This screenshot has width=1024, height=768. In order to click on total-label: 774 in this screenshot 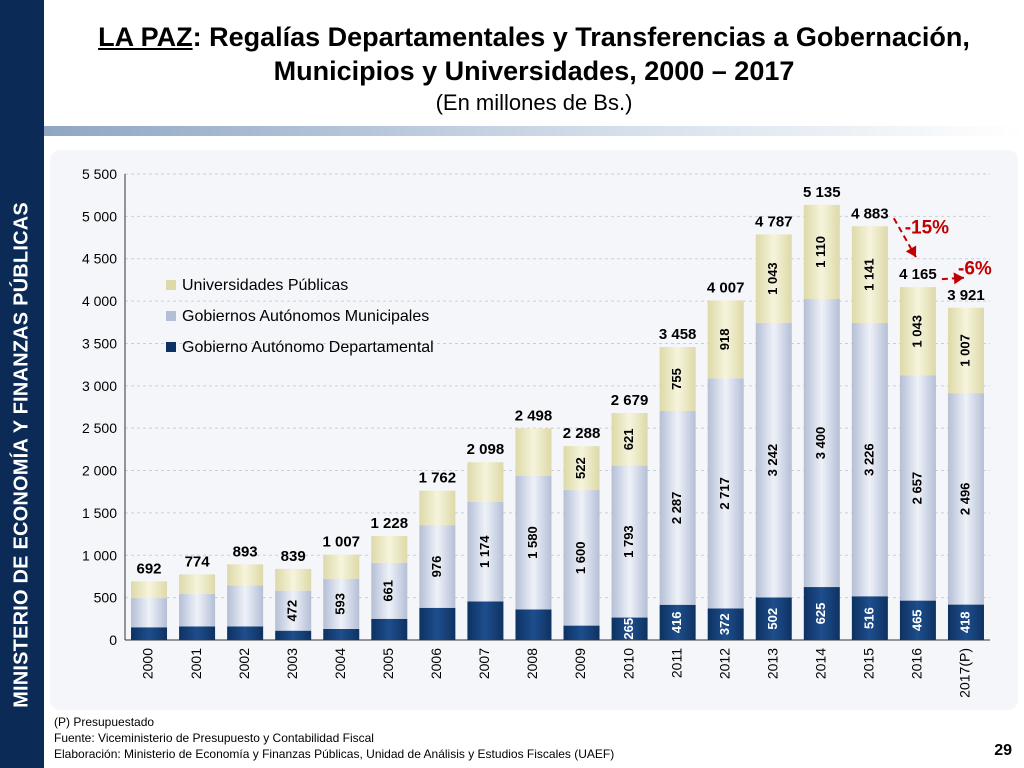, I will do `click(198, 561)`.